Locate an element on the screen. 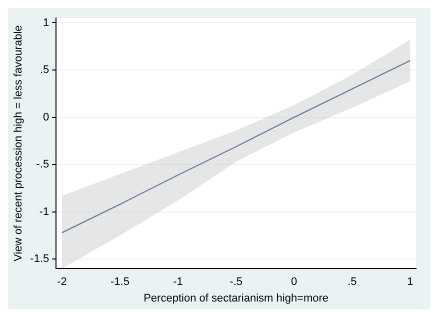 The image size is (438, 317). y-tick-label: -1.5 is located at coordinates (40, 259).